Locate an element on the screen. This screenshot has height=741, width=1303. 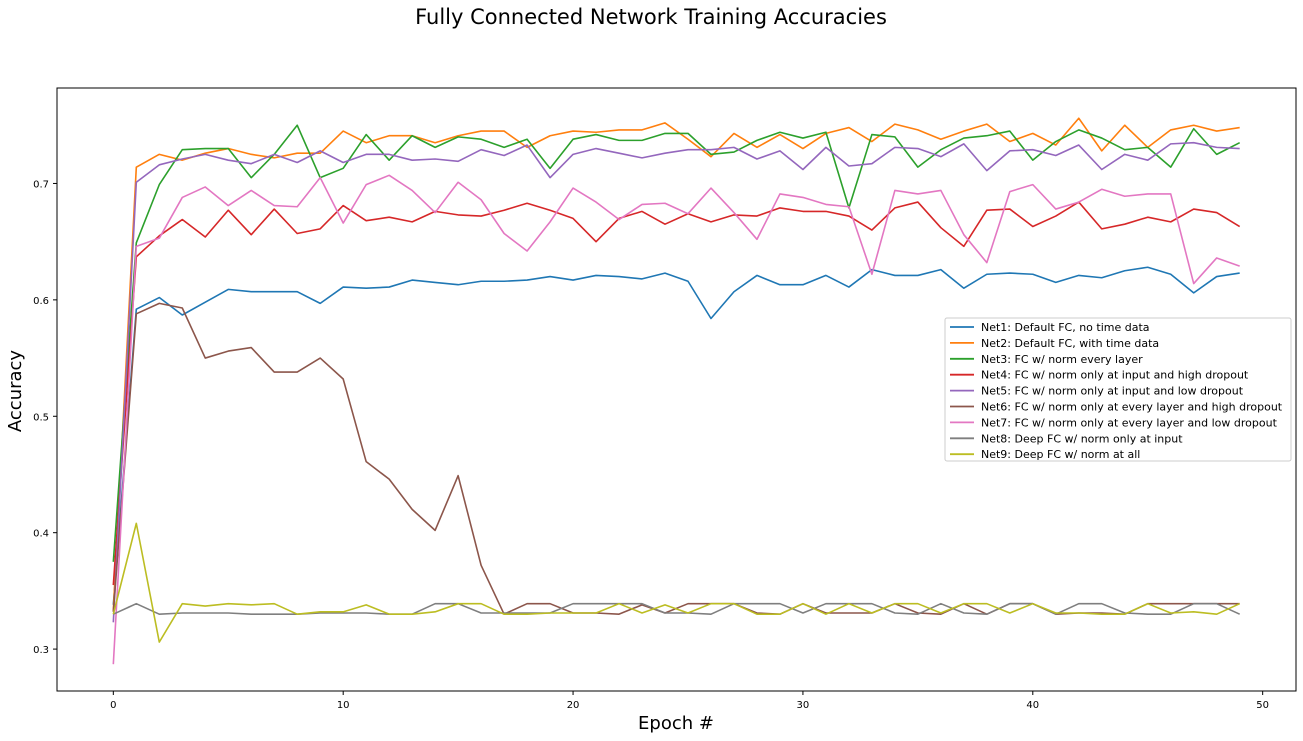
x-tick-label: 20 is located at coordinates (573, 705).